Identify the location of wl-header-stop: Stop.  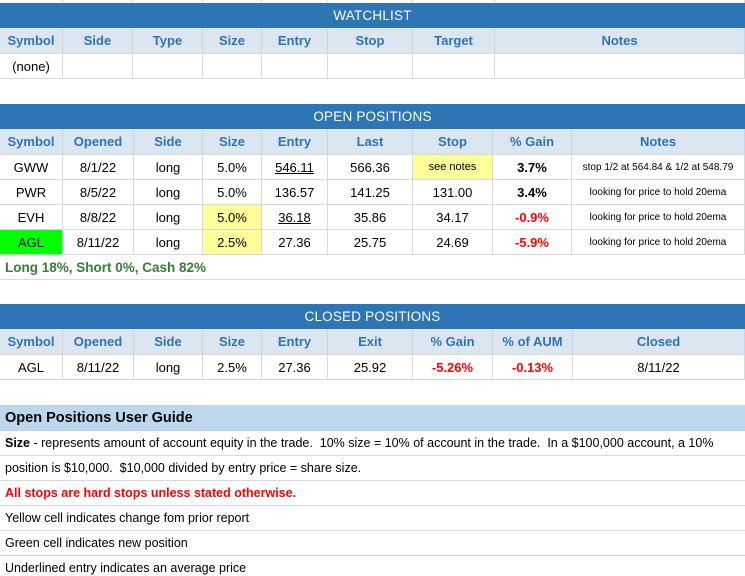
(370, 40).